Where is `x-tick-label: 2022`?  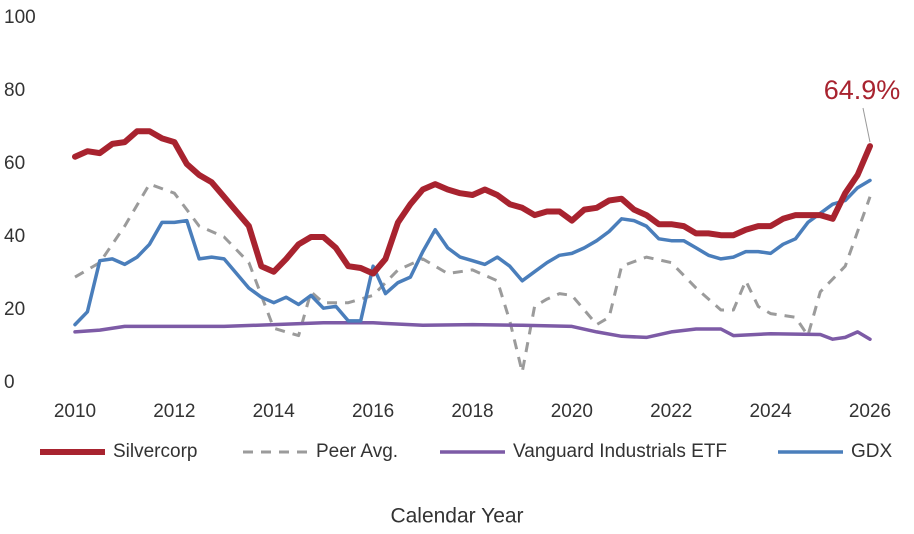 x-tick-label: 2022 is located at coordinates (671, 411).